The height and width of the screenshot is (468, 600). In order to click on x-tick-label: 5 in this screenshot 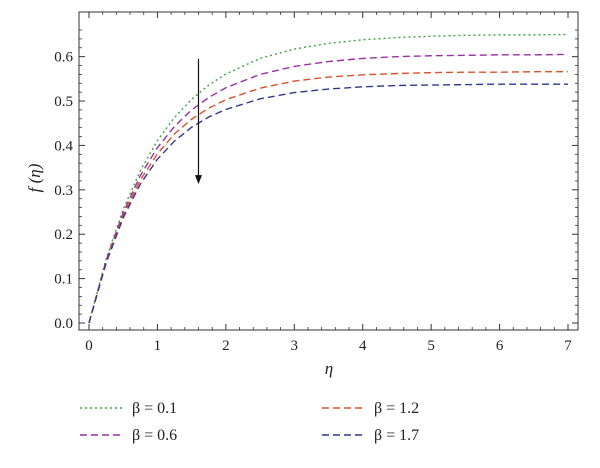, I will do `click(431, 346)`.